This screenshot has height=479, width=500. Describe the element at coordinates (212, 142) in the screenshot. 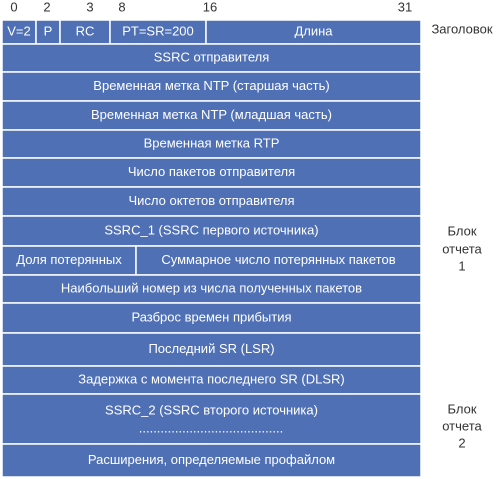

I see `field-label: Временная метка RTP` at that location.